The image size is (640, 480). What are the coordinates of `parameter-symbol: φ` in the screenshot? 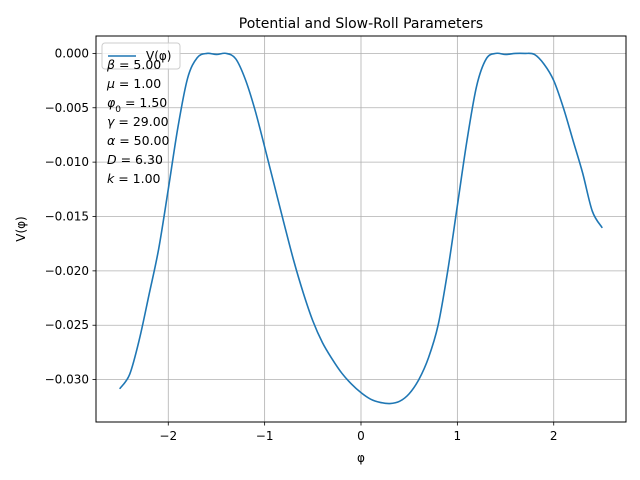 It's located at (111, 102).